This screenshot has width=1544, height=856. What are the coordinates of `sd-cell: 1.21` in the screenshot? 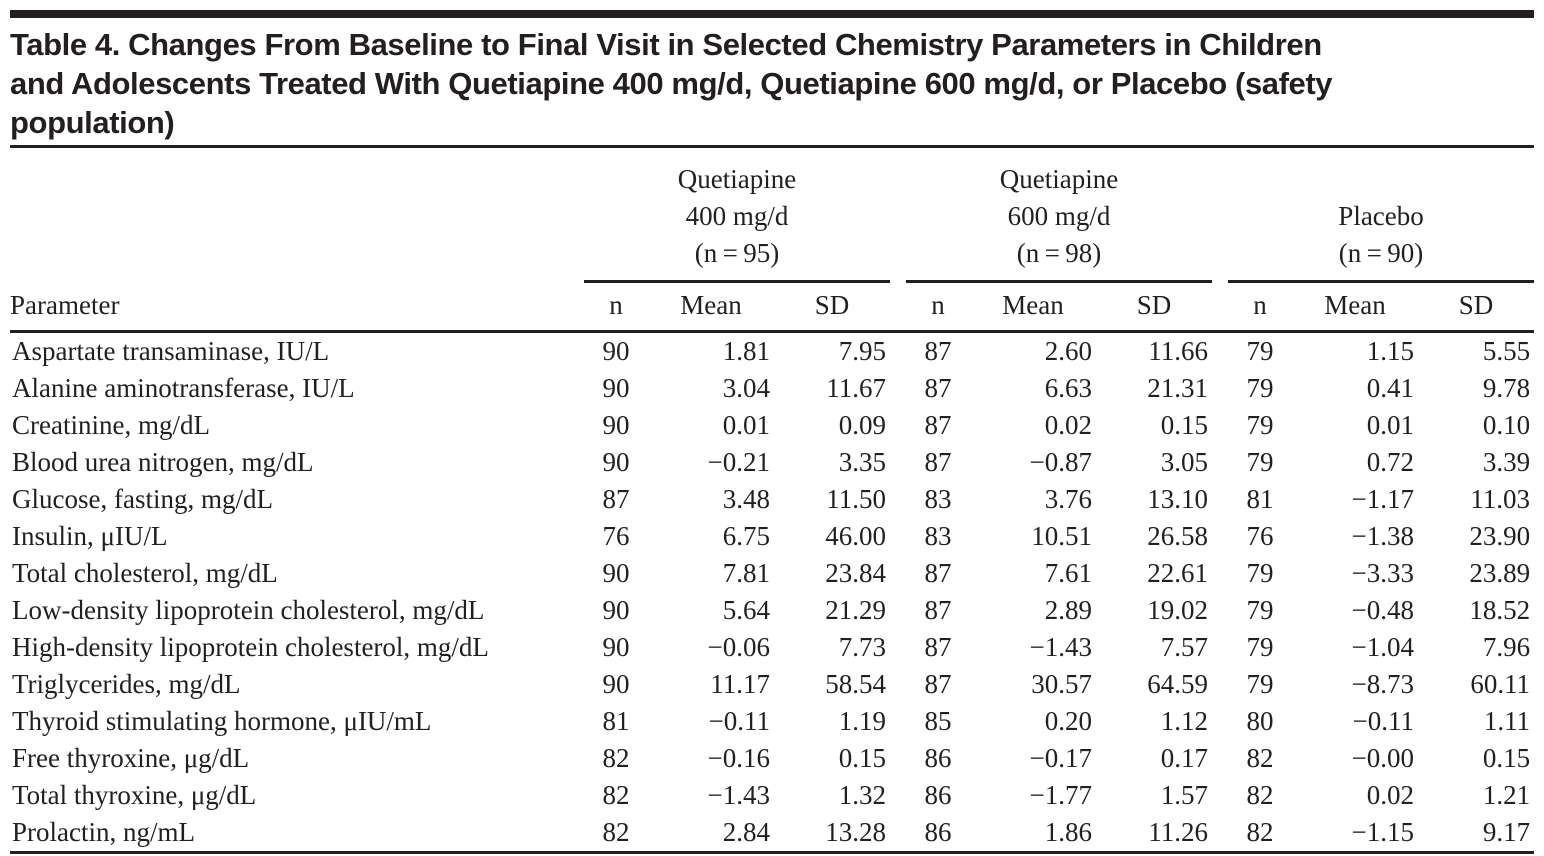 It's located at (1506, 795).